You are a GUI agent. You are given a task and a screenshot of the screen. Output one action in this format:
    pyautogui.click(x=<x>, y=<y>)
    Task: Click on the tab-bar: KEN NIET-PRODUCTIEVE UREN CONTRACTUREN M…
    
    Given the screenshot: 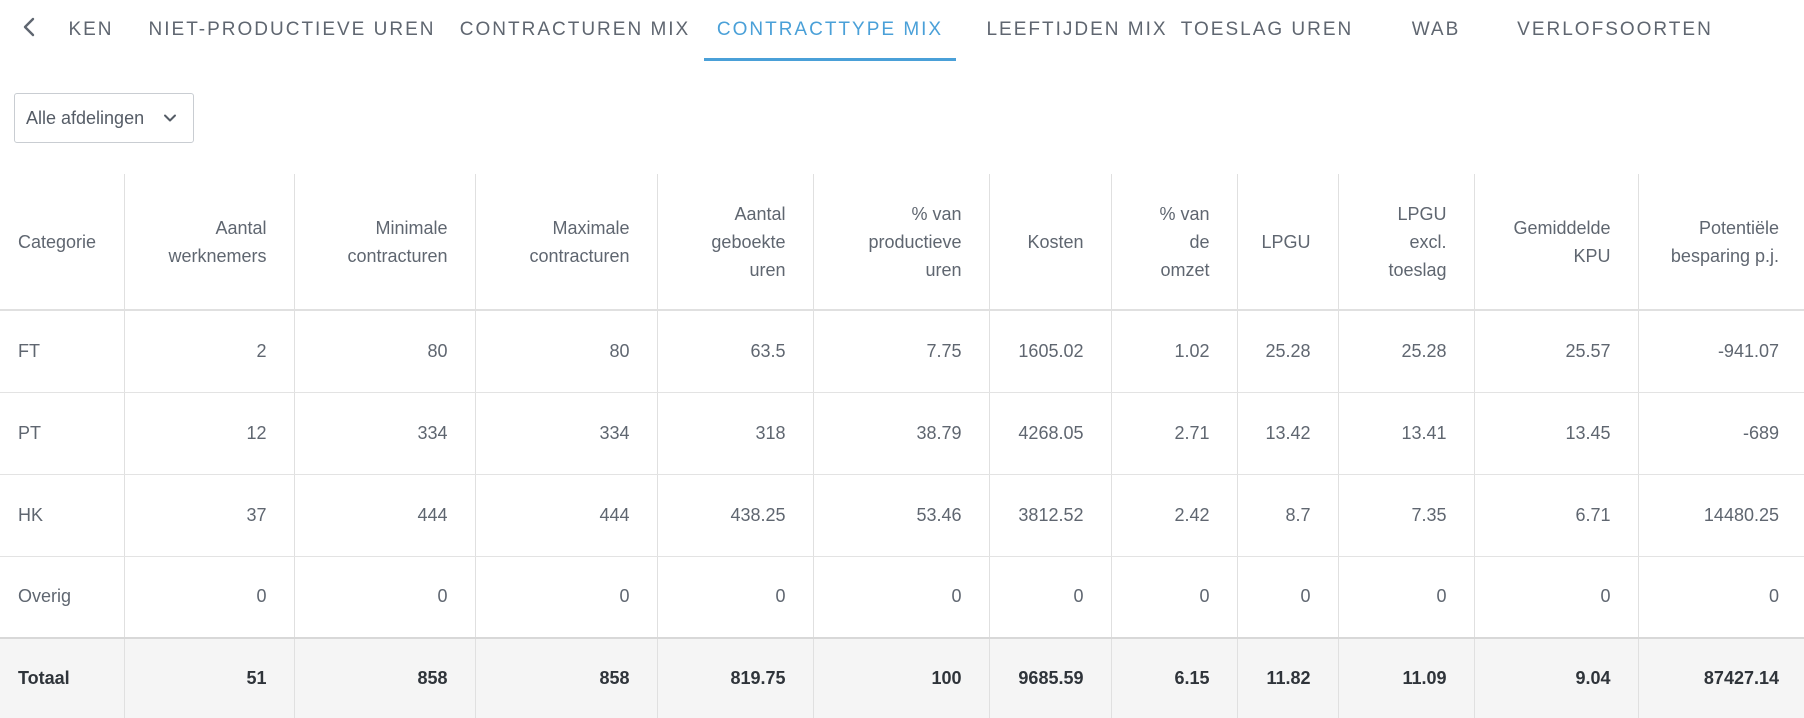 What is the action you would take?
    pyautogui.click(x=902, y=31)
    